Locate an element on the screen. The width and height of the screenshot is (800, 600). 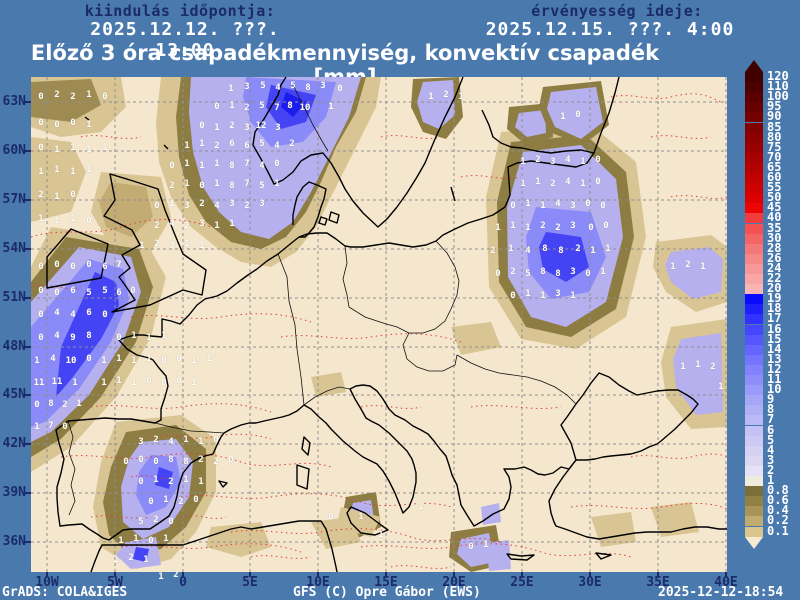
colorbar-value-label: 16 is located at coordinates (774, 328).